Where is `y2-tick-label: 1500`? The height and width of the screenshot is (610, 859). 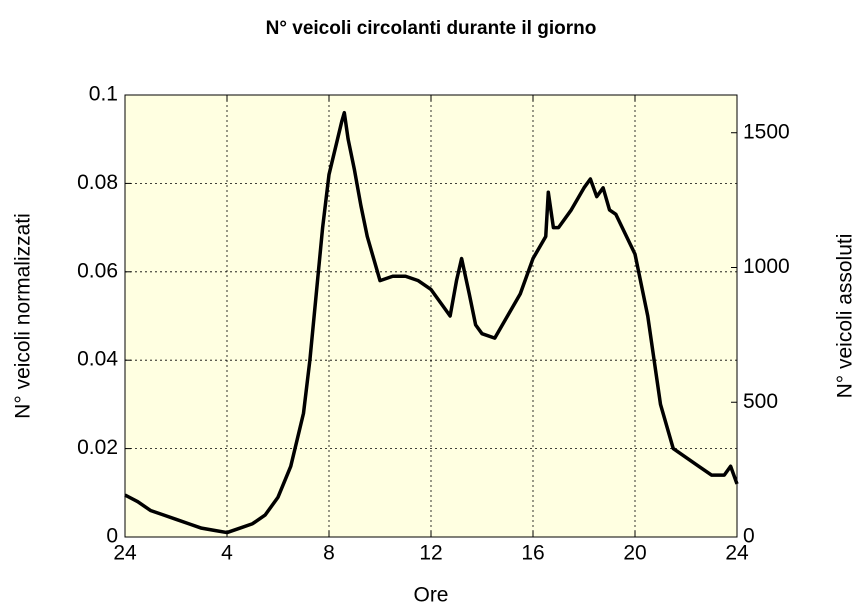 y2-tick-label: 1500 is located at coordinates (766, 131).